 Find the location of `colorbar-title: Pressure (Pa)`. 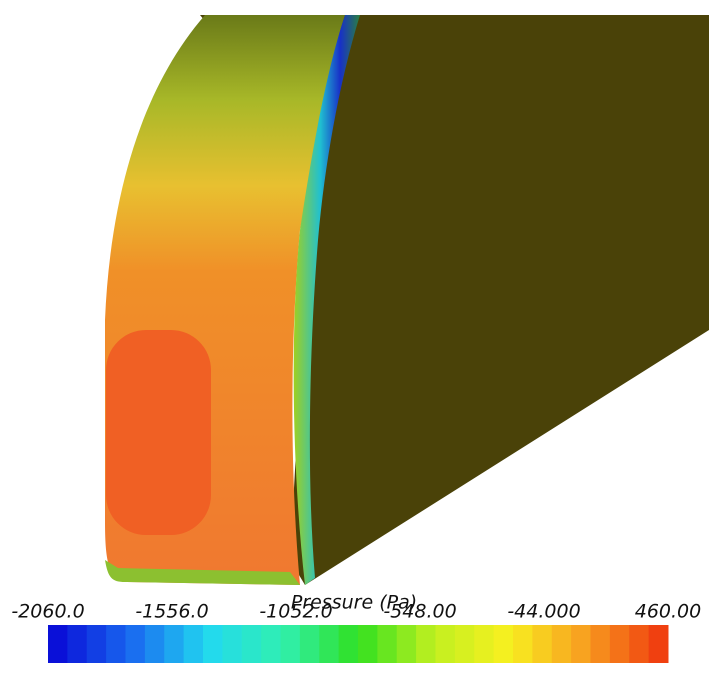

colorbar-title: Pressure (Pa) is located at coordinates (354, 603).